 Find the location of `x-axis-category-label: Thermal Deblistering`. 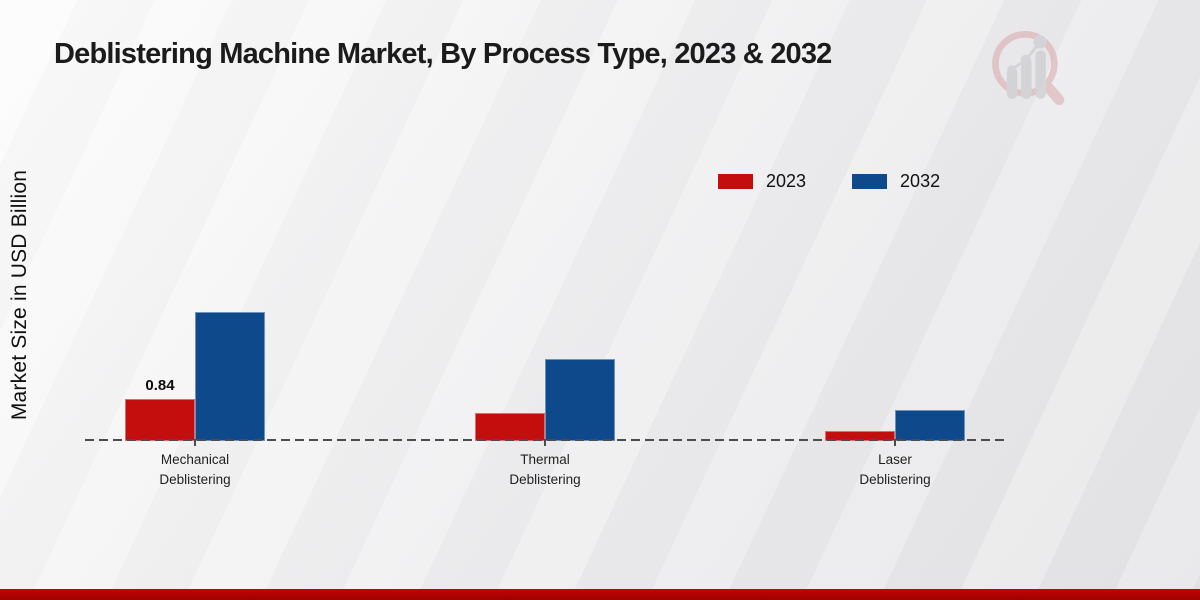

x-axis-category-label: Thermal Deblistering is located at coordinates (545, 469).